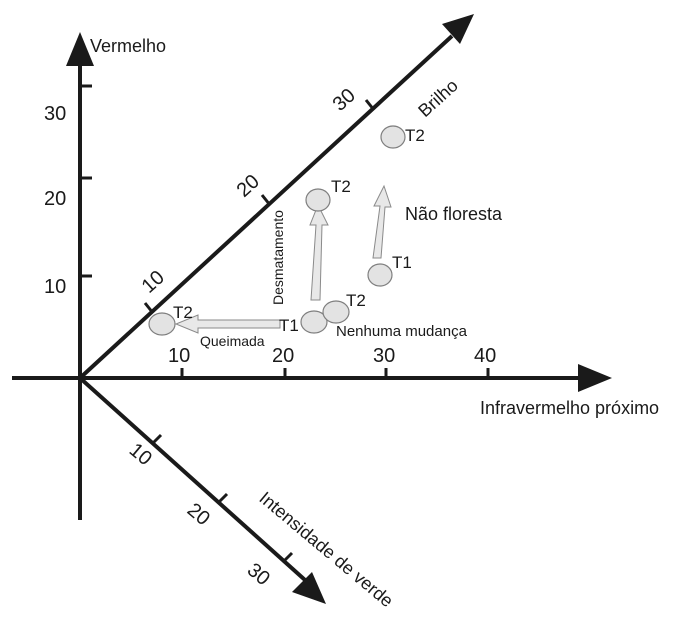 This screenshot has width=683, height=621. Describe the element at coordinates (278, 257) in the screenshot. I see `desmatamento-label: Desmatamento` at that location.